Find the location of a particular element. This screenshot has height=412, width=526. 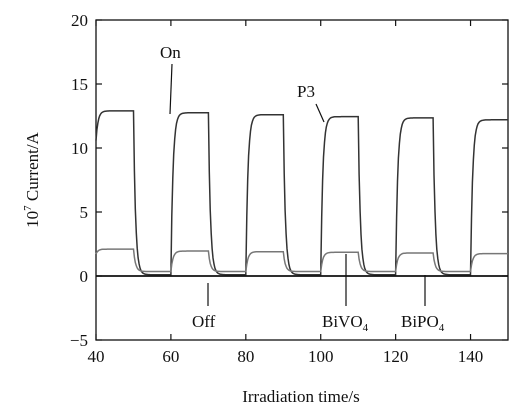

y-tick-label: 15 is located at coordinates (79, 84).